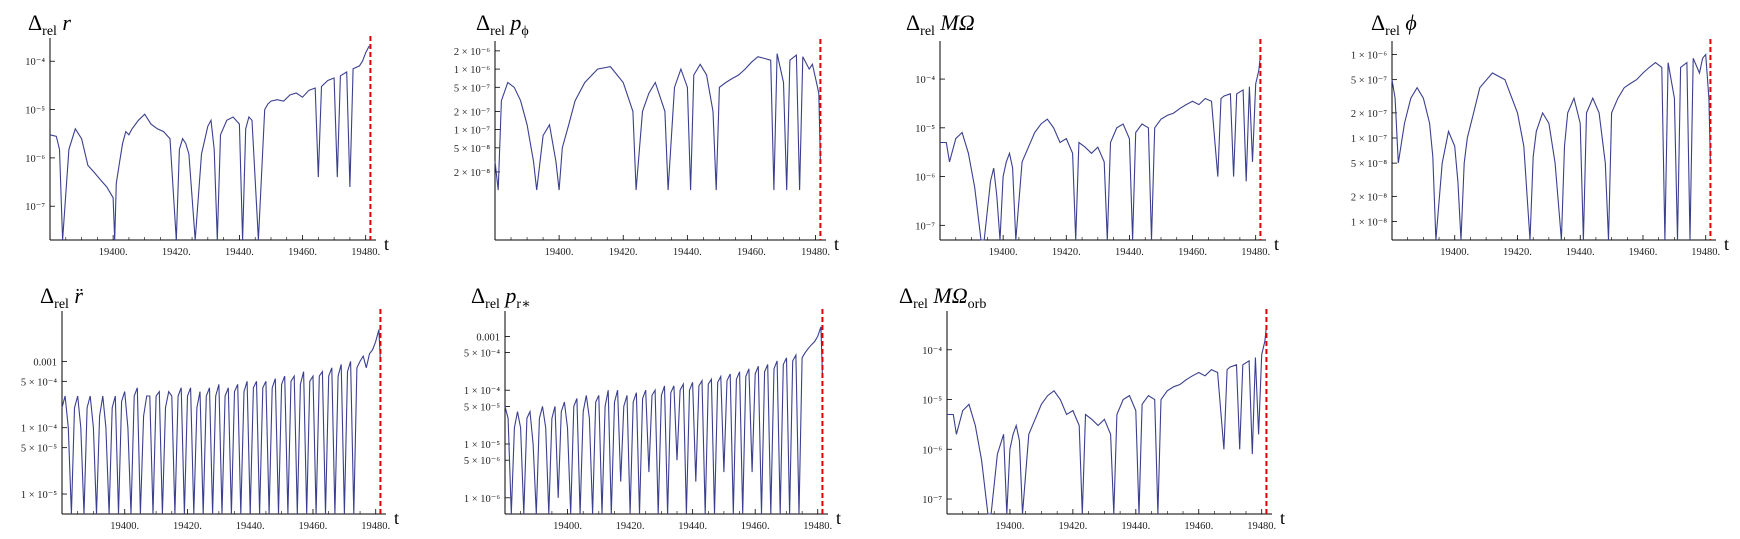  I want to click on chart-title: Δrel pr∗, so click(501, 297).